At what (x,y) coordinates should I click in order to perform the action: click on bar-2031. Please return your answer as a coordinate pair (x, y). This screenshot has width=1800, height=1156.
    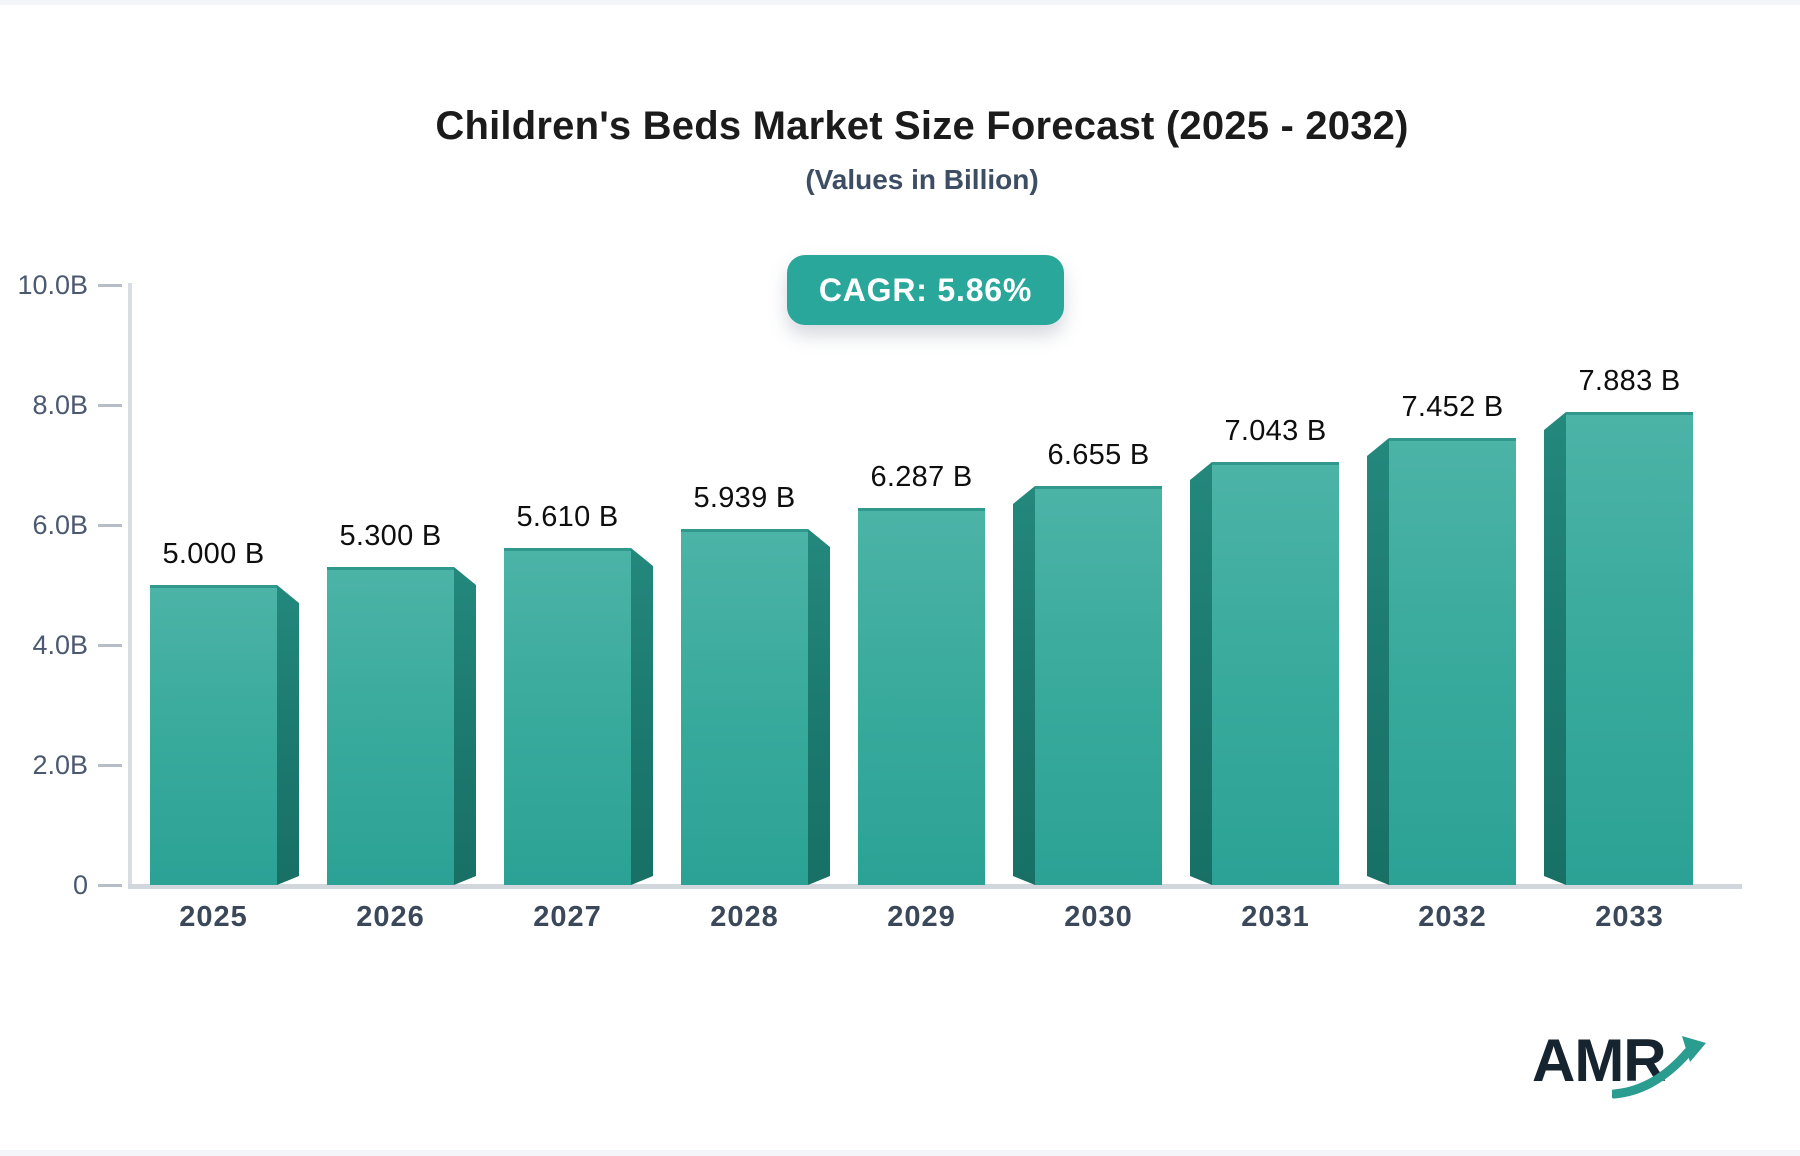
    Looking at the image, I should click on (1275, 673).